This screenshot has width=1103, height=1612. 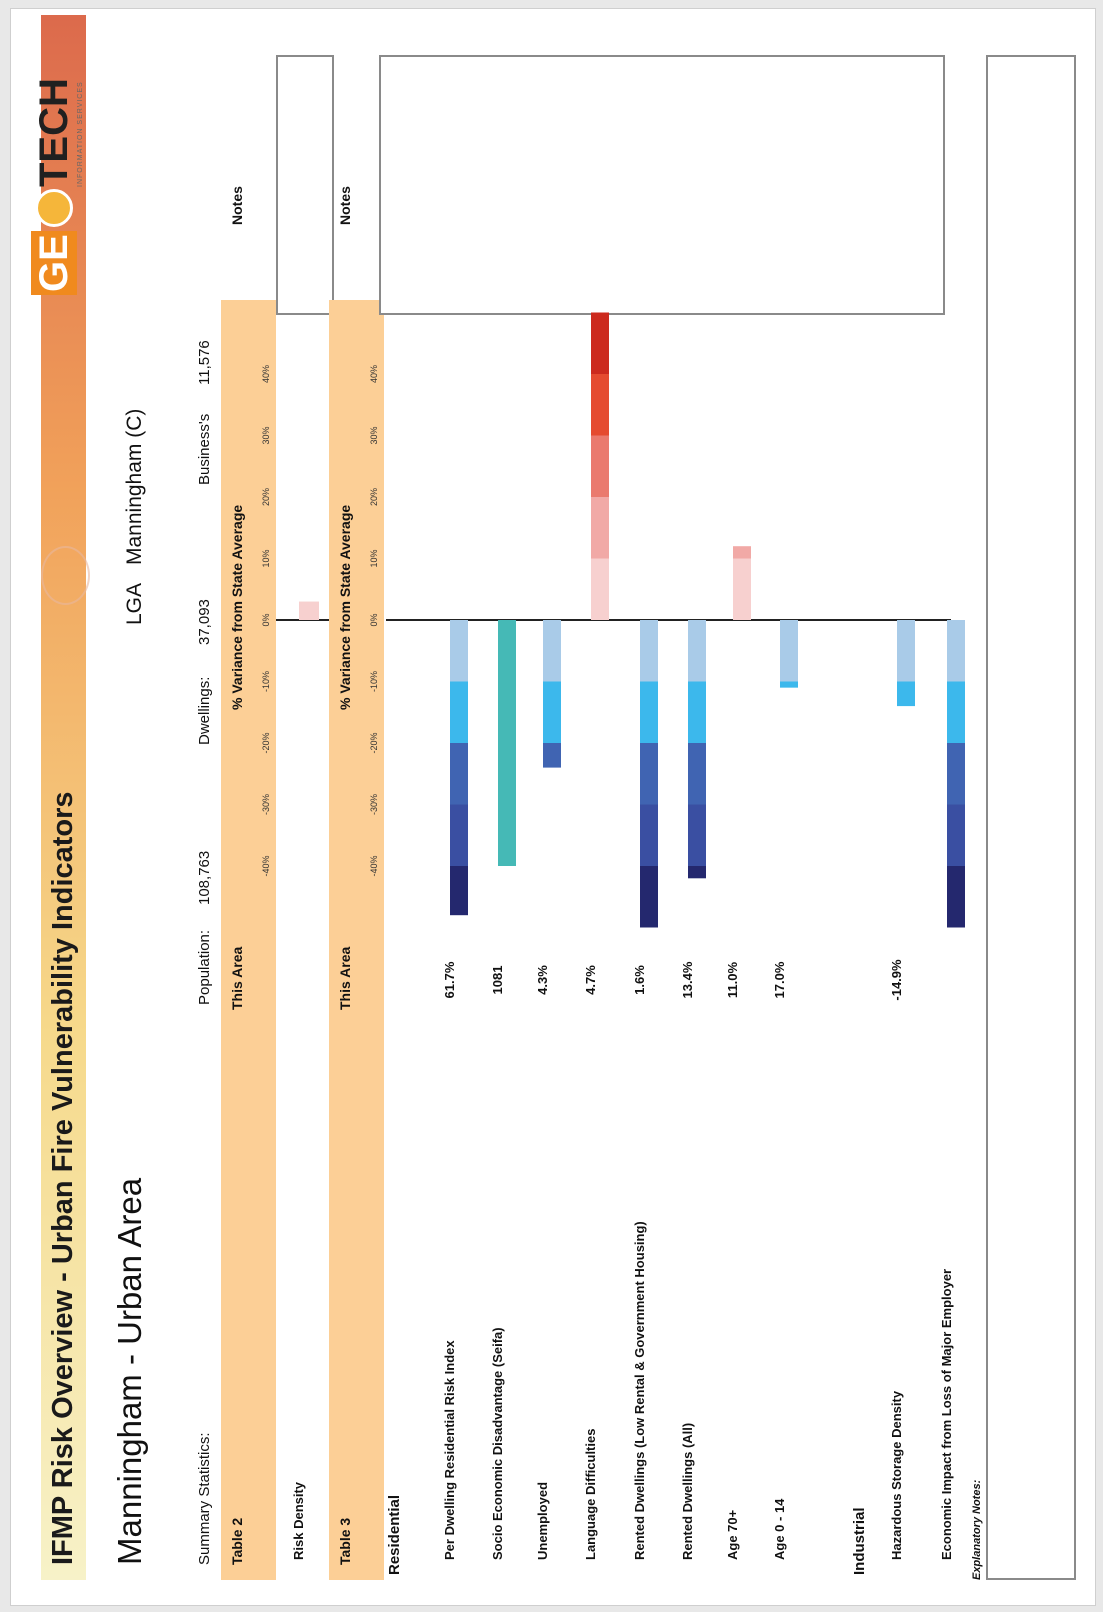 What do you see at coordinates (1031, 817) in the screenshot?
I see `explanatory-notes-box` at bounding box center [1031, 817].